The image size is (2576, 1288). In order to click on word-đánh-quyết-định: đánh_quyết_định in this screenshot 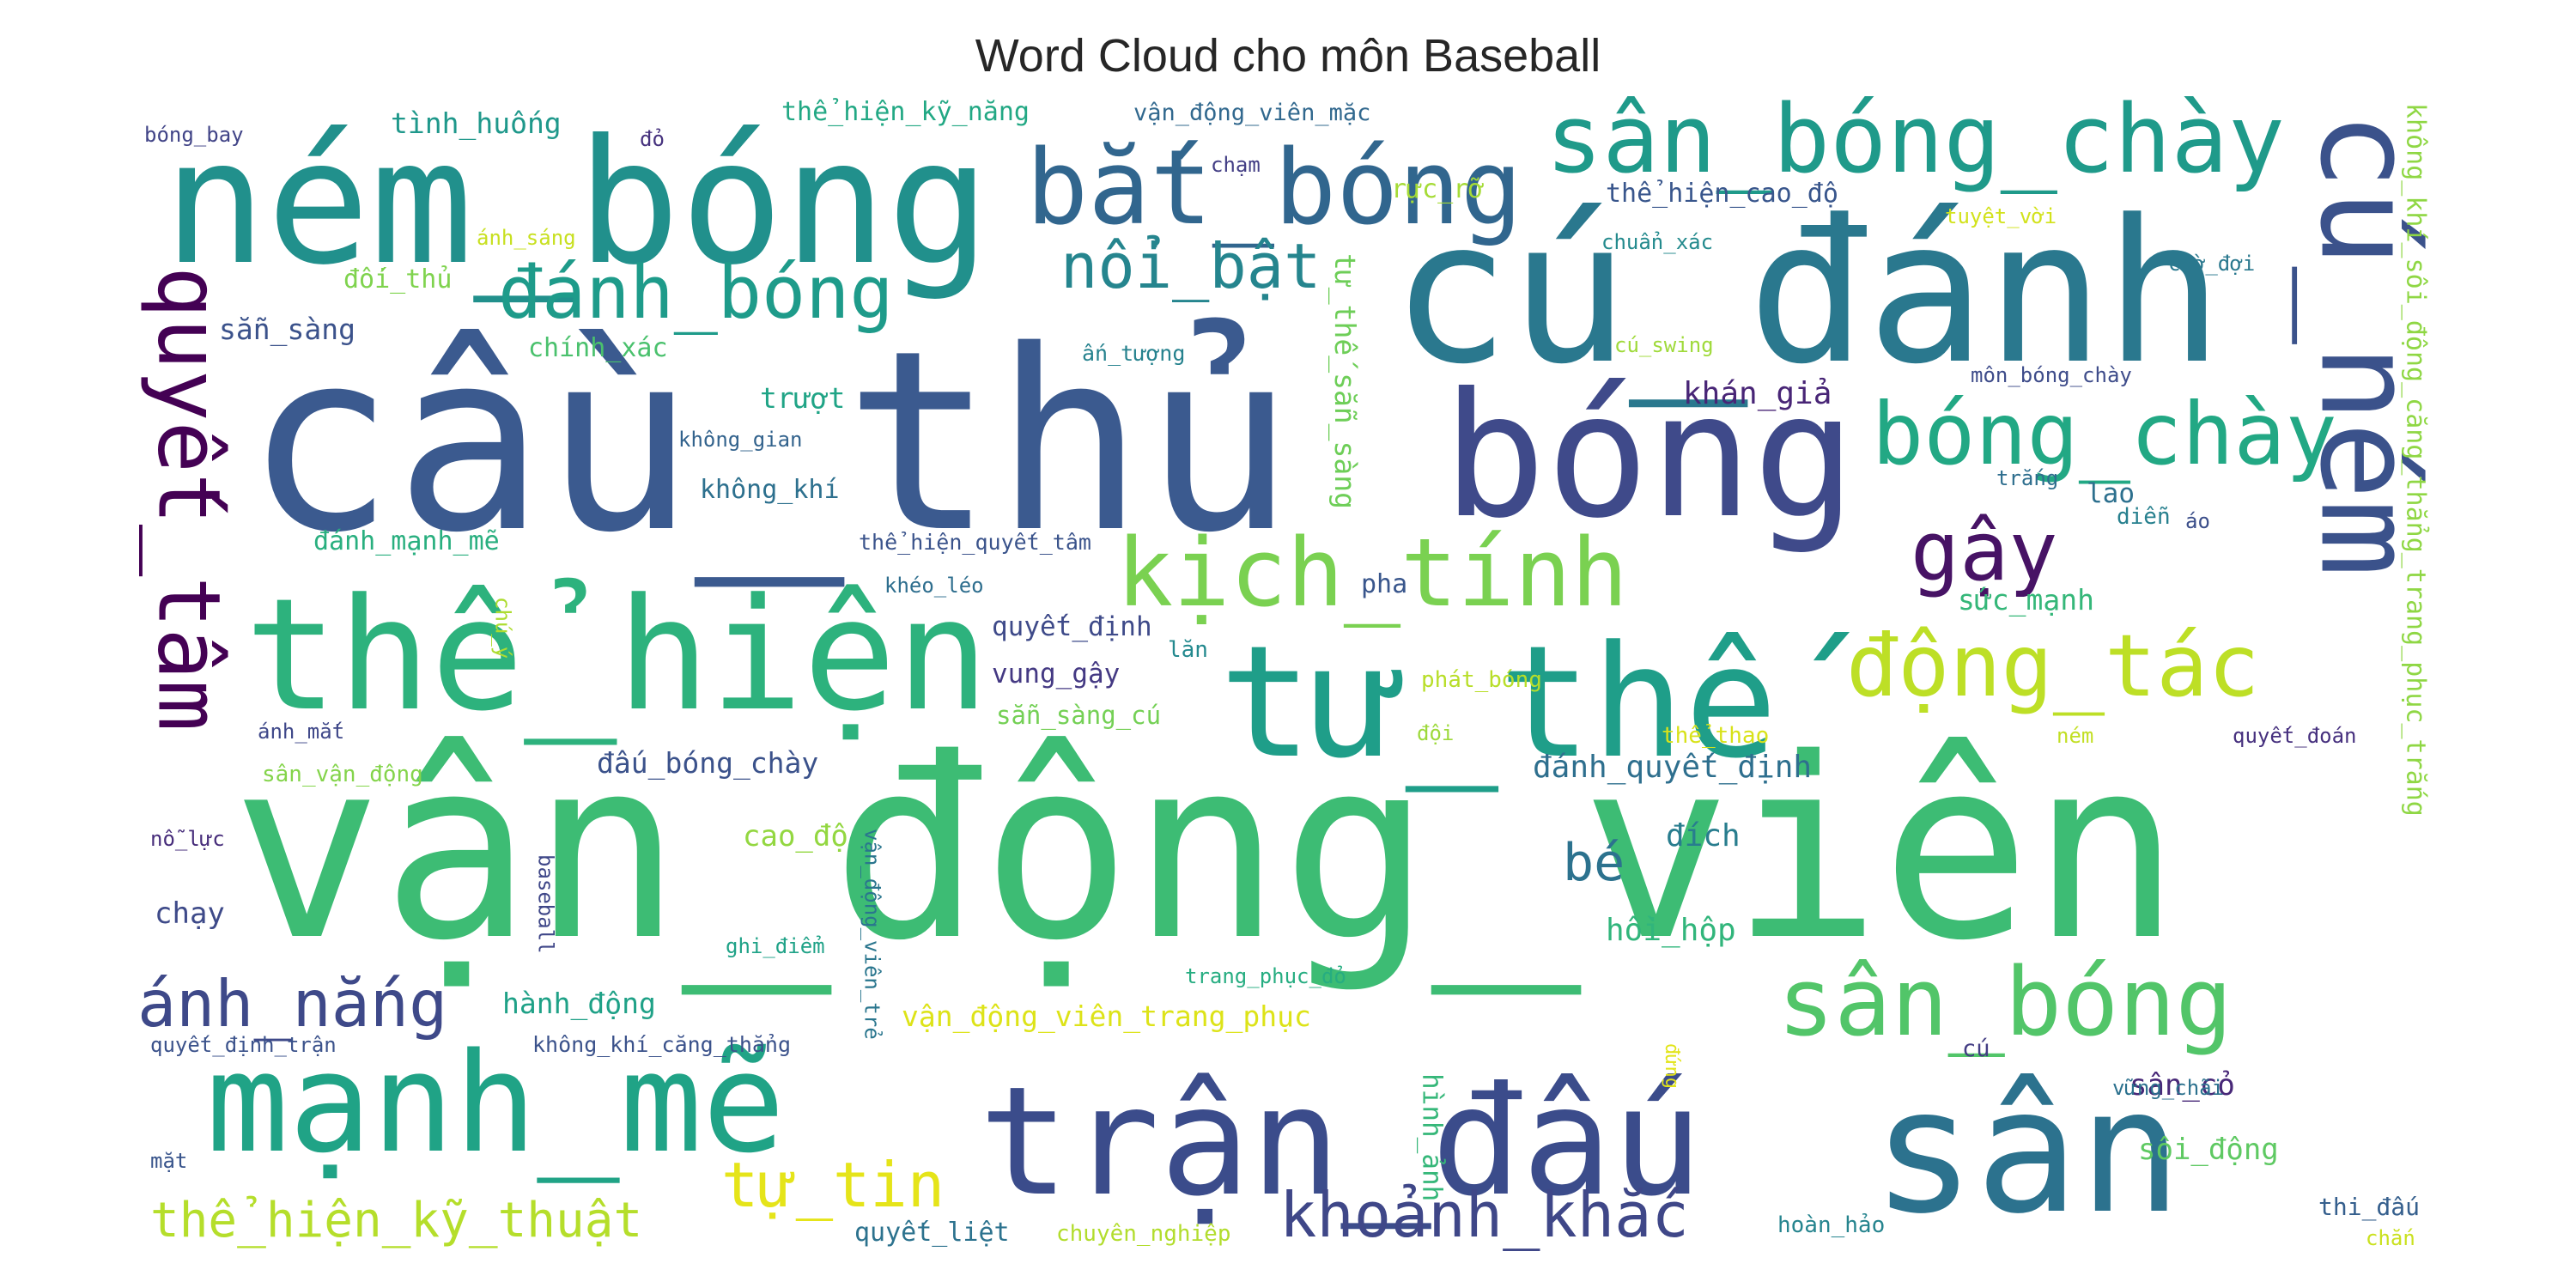, I will do `click(1672, 768)`.